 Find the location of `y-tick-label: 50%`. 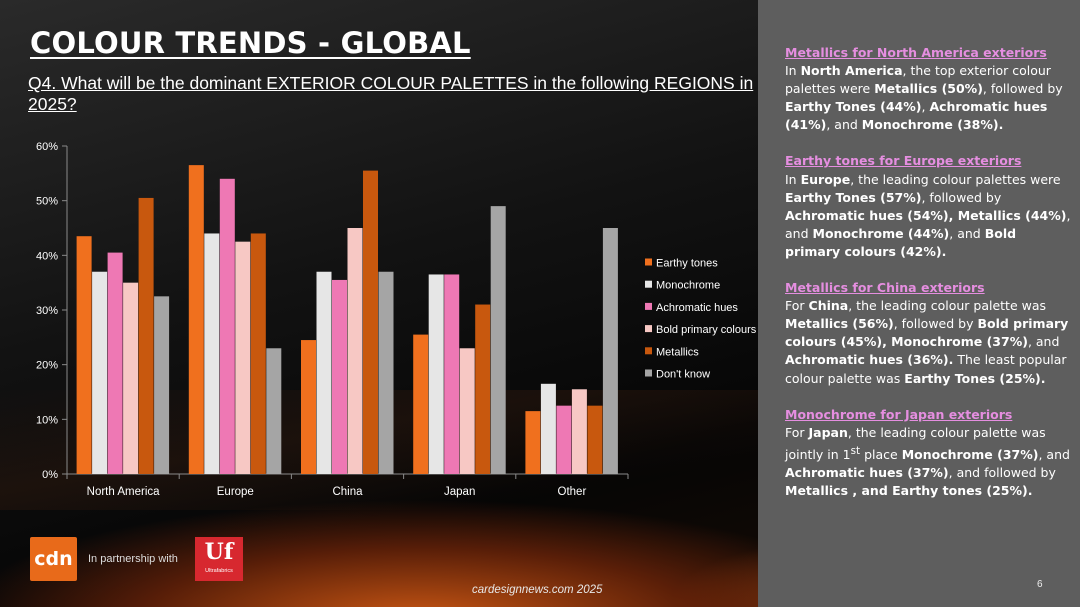

y-tick-label: 50% is located at coordinates (47, 202).